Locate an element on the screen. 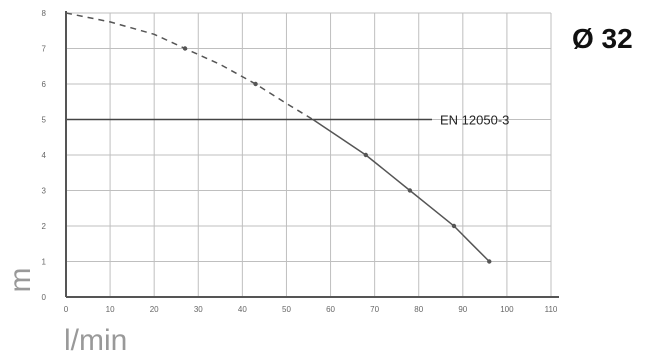 This screenshot has width=649, height=359. chart-title: Ø 32 is located at coordinates (602, 38).